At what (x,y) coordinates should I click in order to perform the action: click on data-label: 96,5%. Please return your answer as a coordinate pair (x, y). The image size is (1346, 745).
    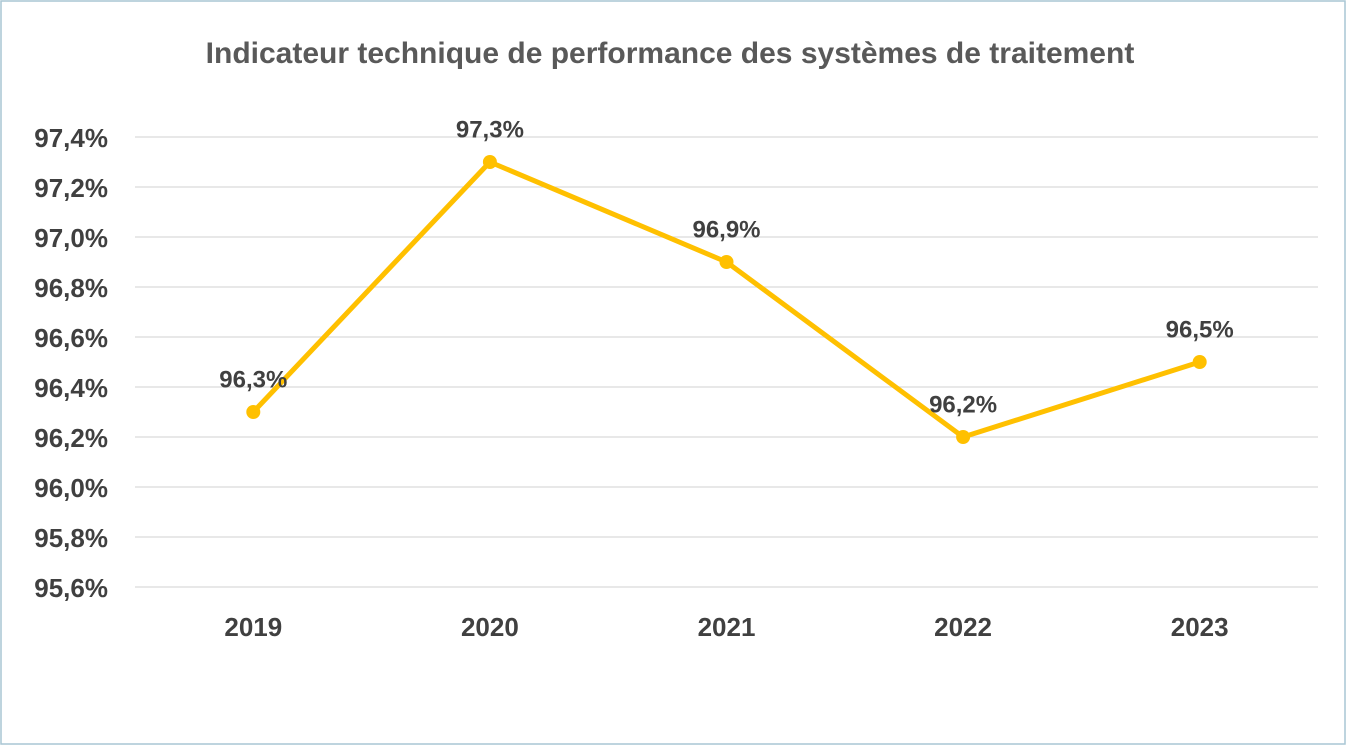
    Looking at the image, I should click on (1200, 329).